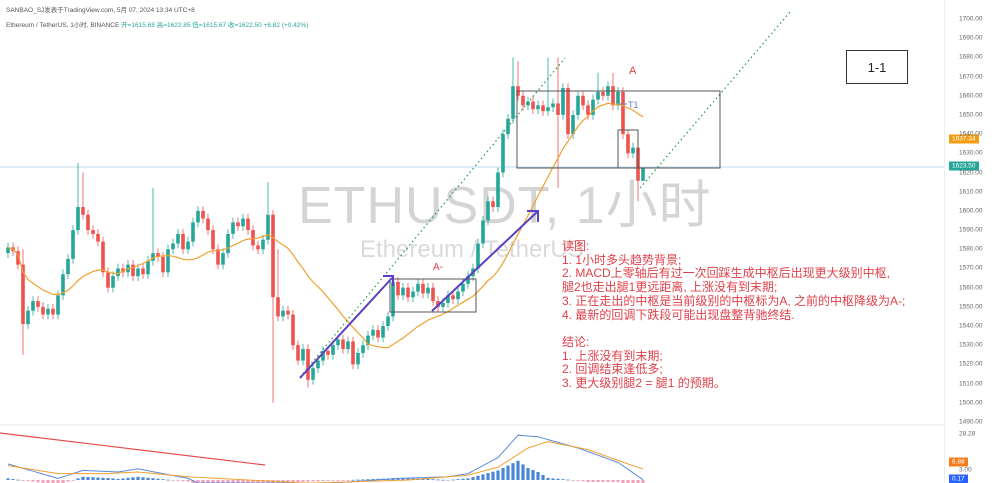  What do you see at coordinates (971, 211) in the screenshot?
I see `price-tick: 1600.00` at bounding box center [971, 211].